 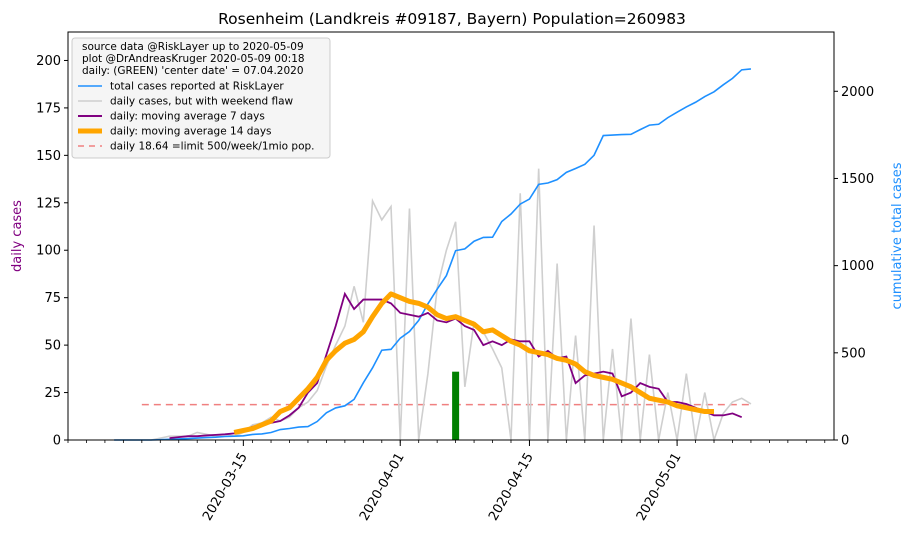 I want to click on right-tick-label: 500, so click(x=853, y=353).